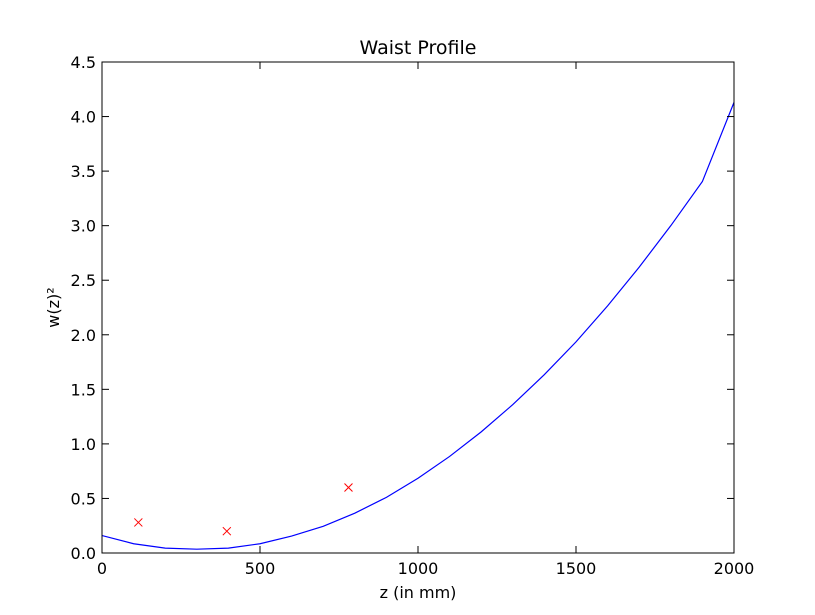  What do you see at coordinates (418, 568) in the screenshot?
I see `x-tick-label: 1000` at bounding box center [418, 568].